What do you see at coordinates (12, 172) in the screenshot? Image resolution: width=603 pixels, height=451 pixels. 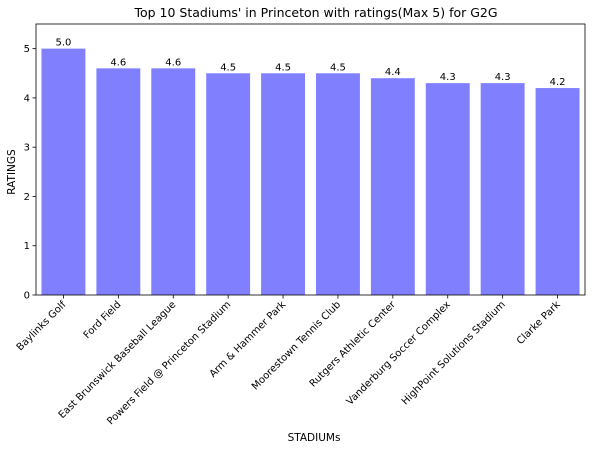 I see `y-axis-label: RATINGS` at bounding box center [12, 172].